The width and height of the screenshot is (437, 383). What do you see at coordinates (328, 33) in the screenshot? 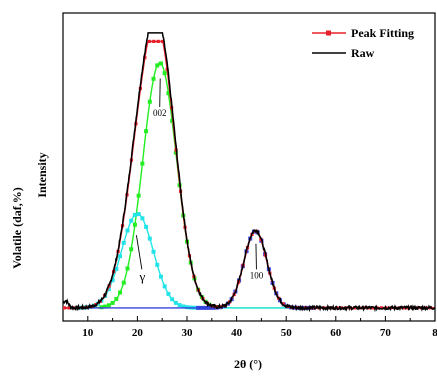
I see `legend-fit-marker` at bounding box center [328, 33].